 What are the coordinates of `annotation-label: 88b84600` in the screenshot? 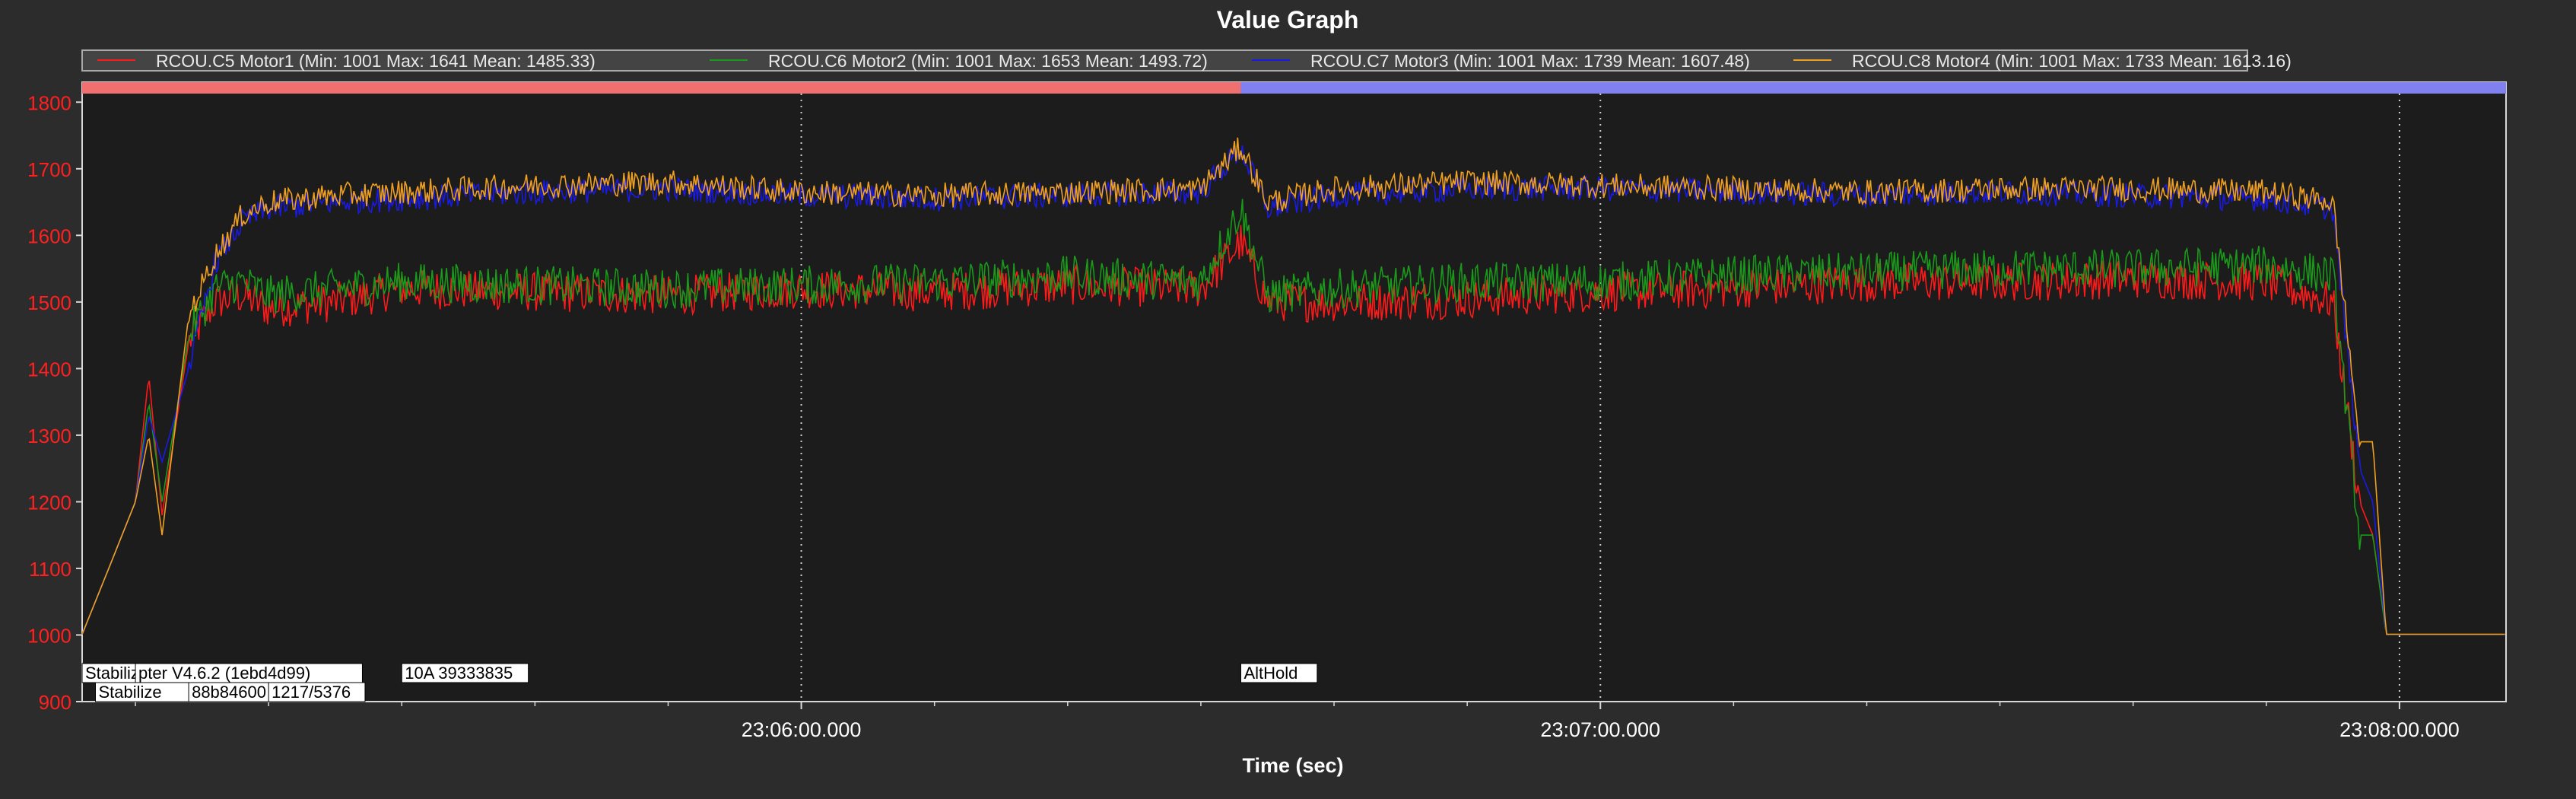 It's located at (229, 692).